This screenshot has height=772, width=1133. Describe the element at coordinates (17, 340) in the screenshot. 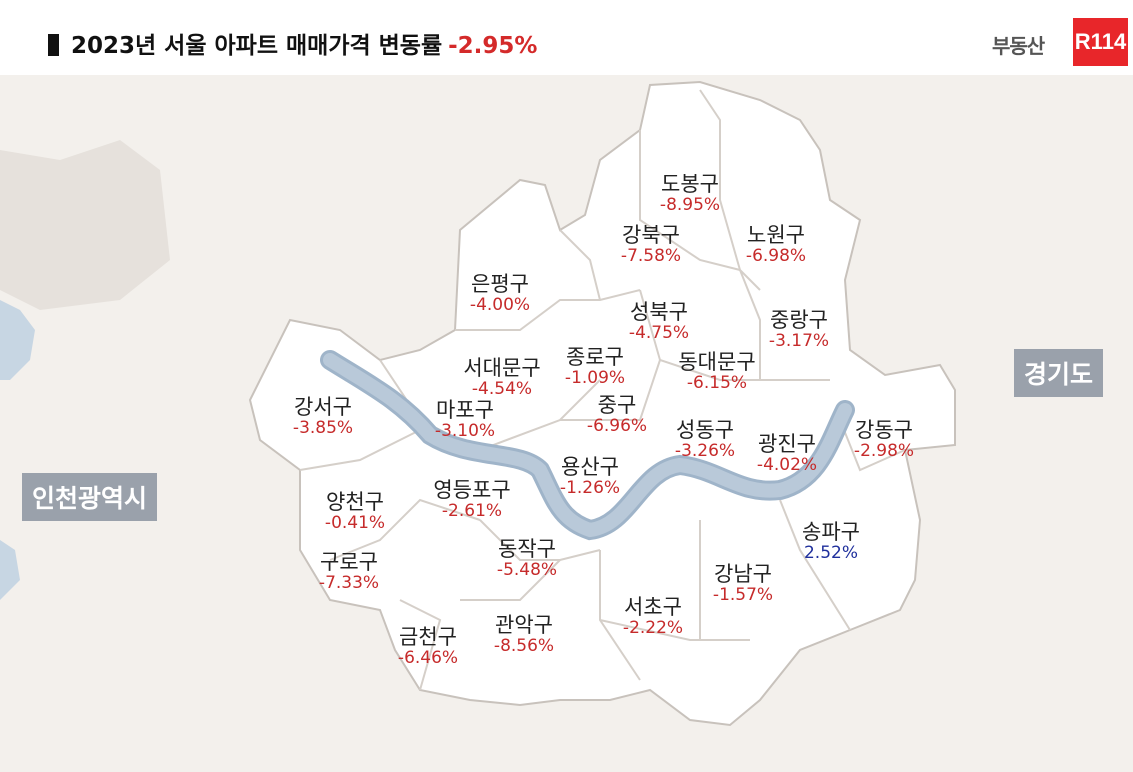

I see `west-water` at that location.